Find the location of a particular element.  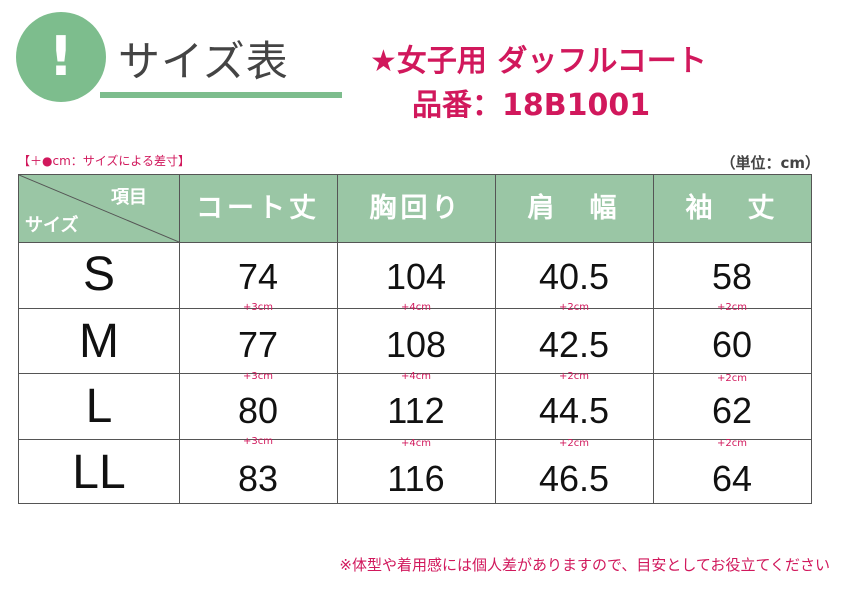

size-label-m: M is located at coordinates (99, 341).